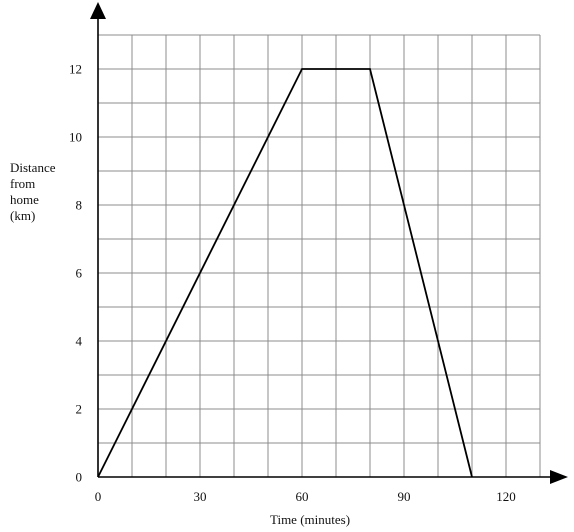 Image resolution: width=574 pixels, height=532 pixels. What do you see at coordinates (79, 477) in the screenshot?
I see `y-tick-label: 0` at bounding box center [79, 477].